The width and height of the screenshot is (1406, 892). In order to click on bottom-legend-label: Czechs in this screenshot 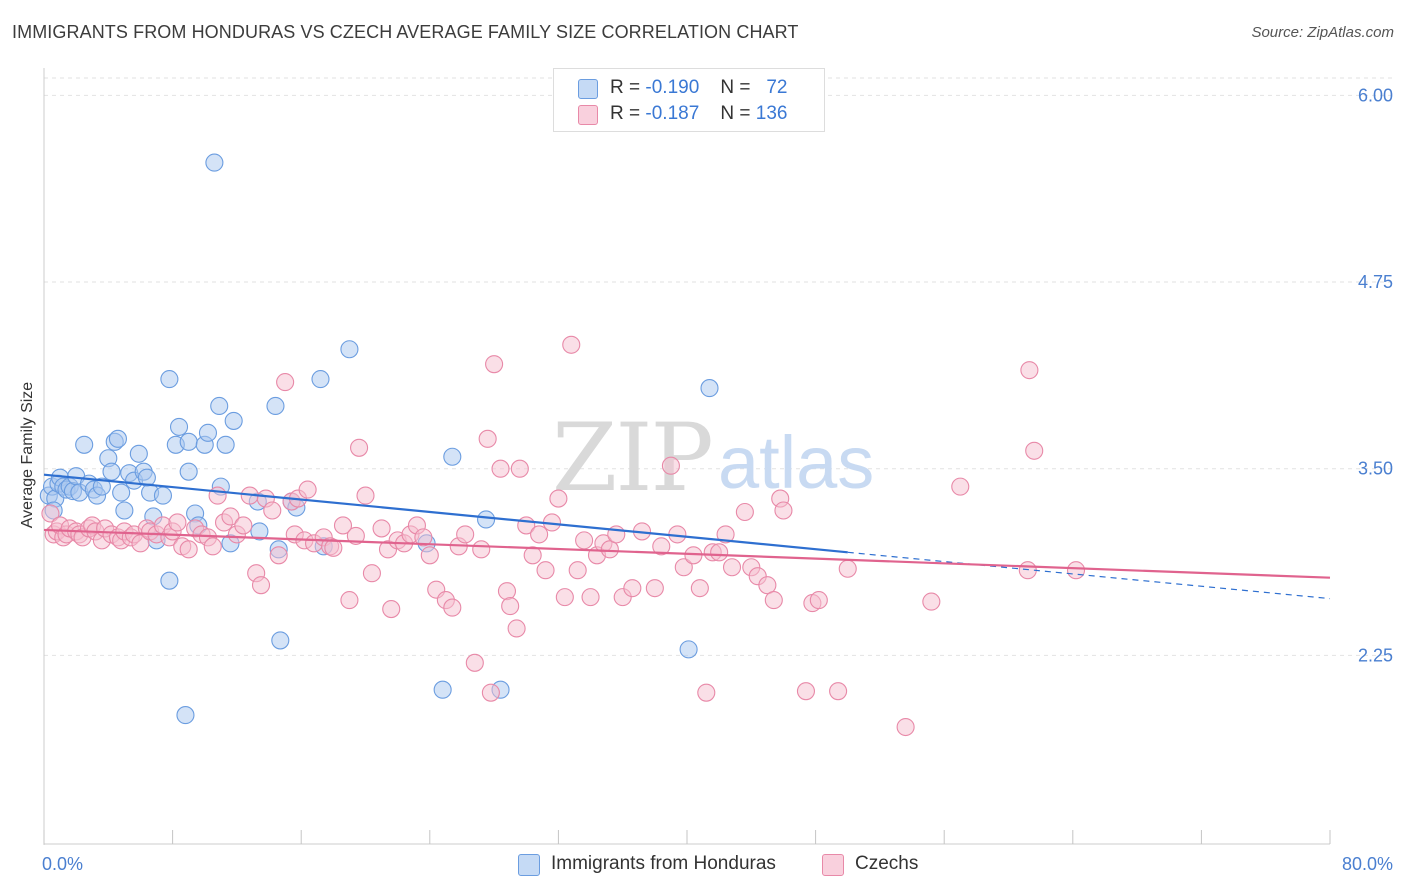, I will do `click(887, 863)`.